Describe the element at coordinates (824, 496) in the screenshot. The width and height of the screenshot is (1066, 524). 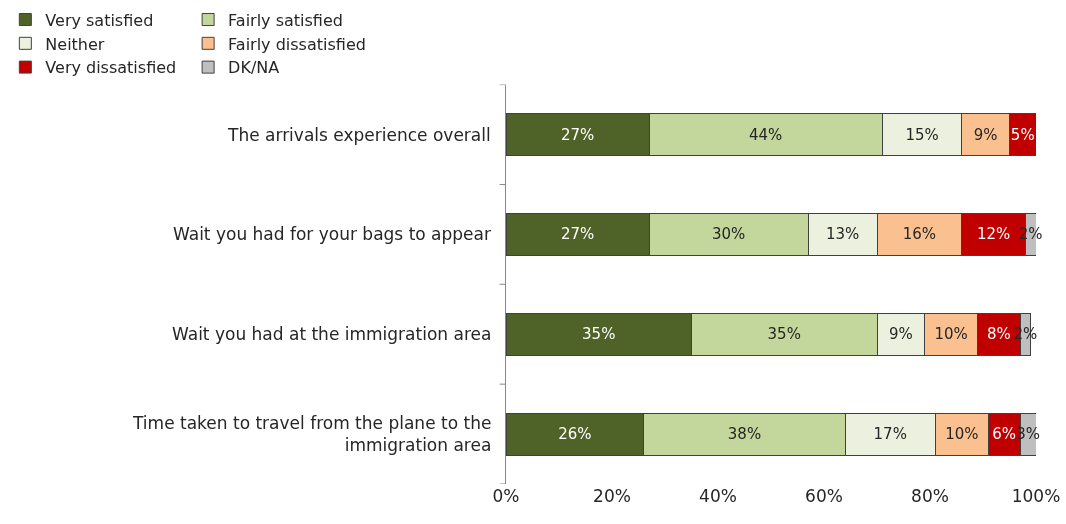
I see `x-tick-label: 60%` at that location.